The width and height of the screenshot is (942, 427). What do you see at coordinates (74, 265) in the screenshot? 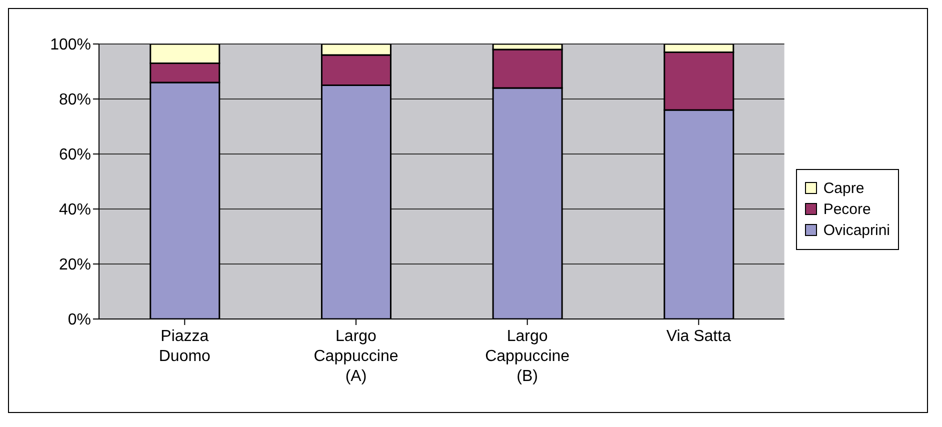
I see `y-tick-label: 20%` at bounding box center [74, 265].